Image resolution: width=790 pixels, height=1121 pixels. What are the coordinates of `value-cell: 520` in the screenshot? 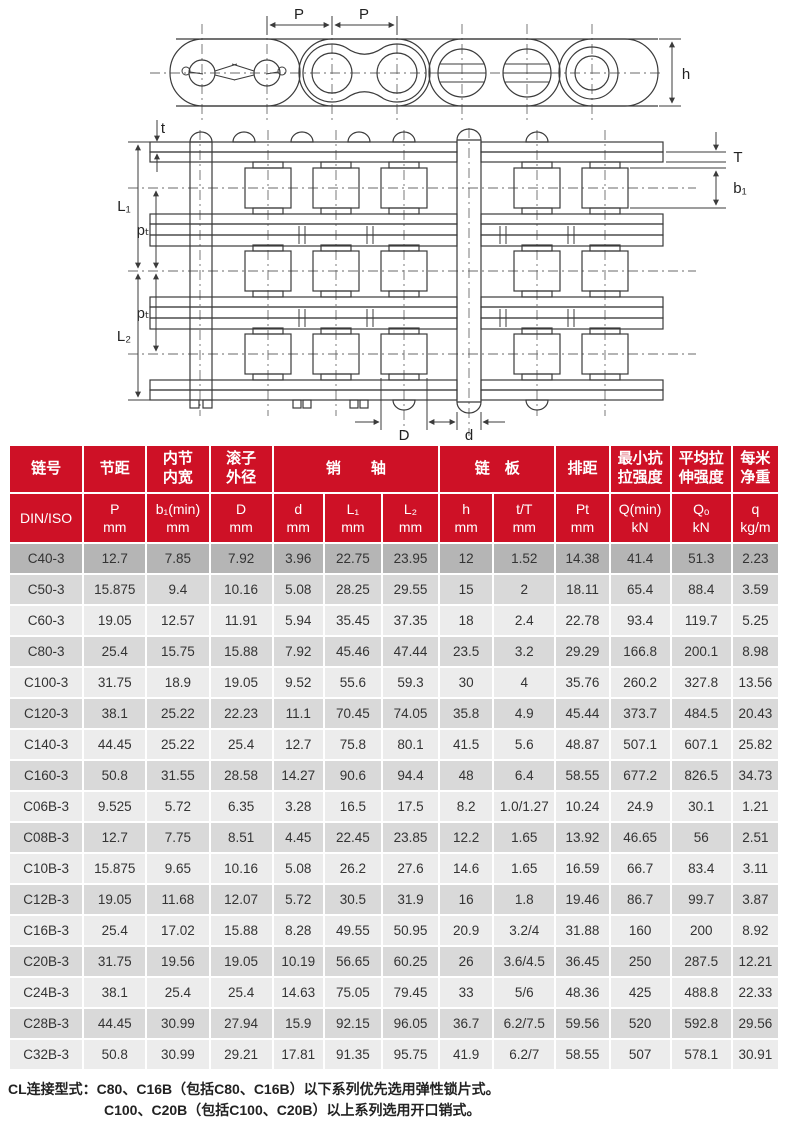 It's located at (640, 1023).